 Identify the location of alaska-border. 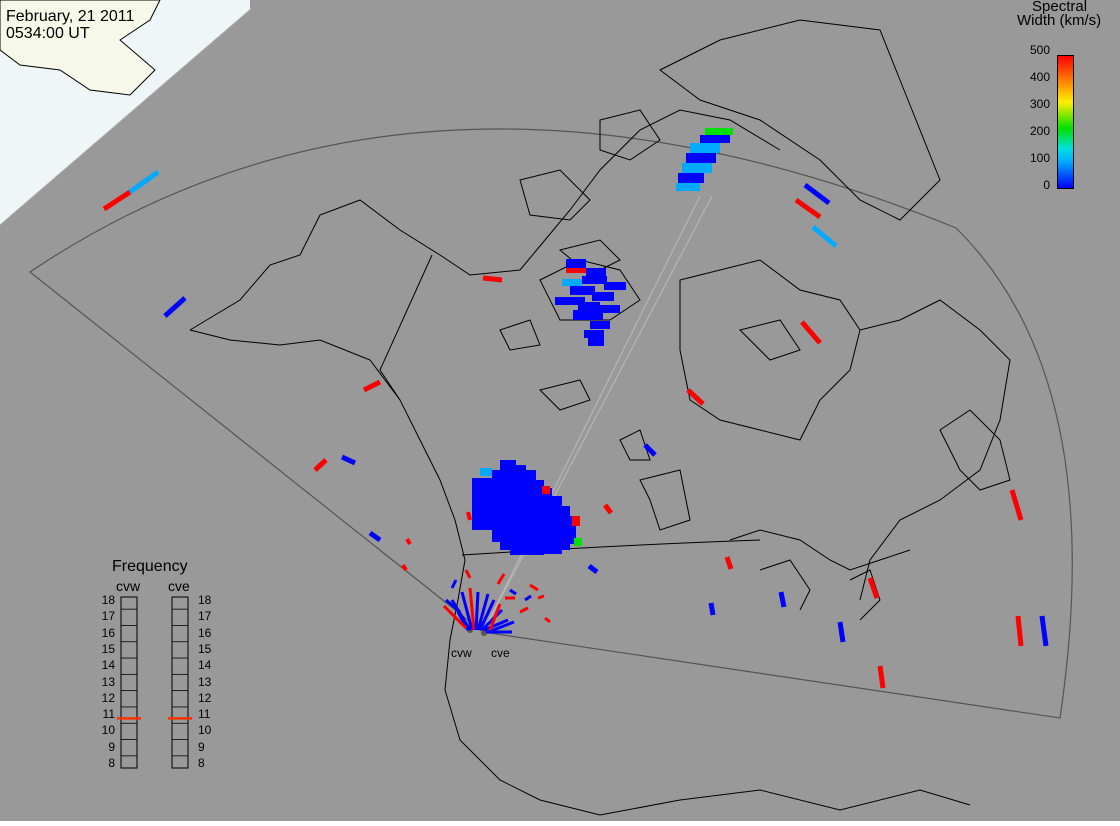
(406, 327).